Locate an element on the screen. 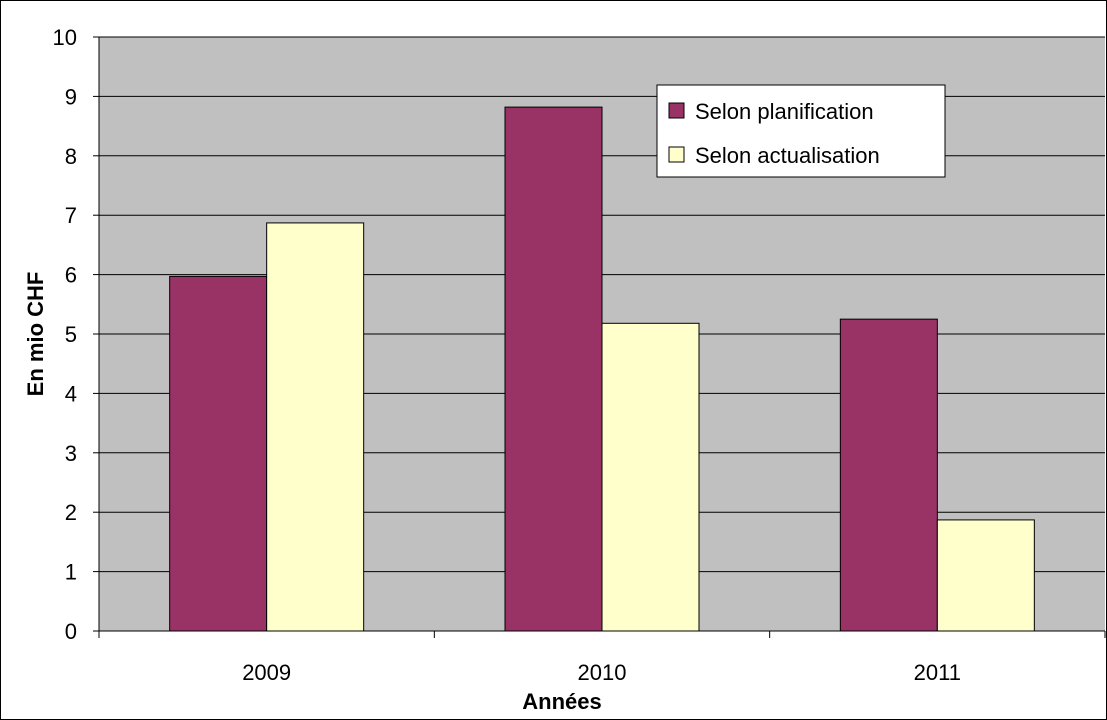  y-tick-label: 7 is located at coordinates (71, 215).